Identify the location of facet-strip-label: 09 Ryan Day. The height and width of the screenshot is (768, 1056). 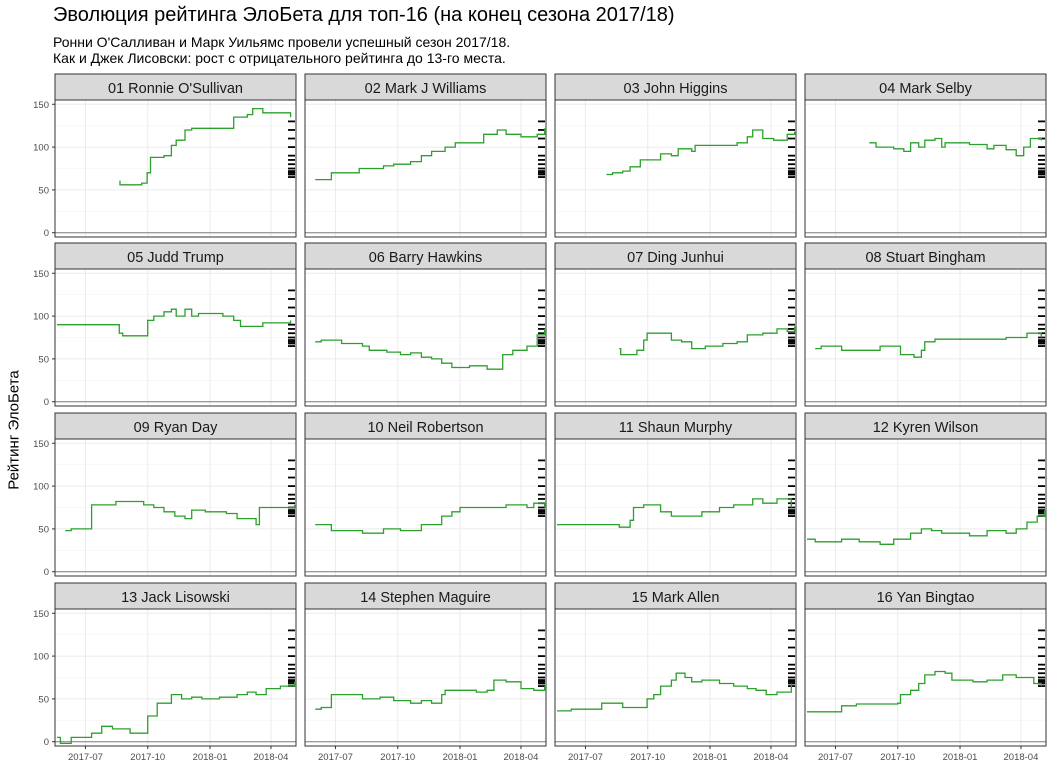
(176, 428).